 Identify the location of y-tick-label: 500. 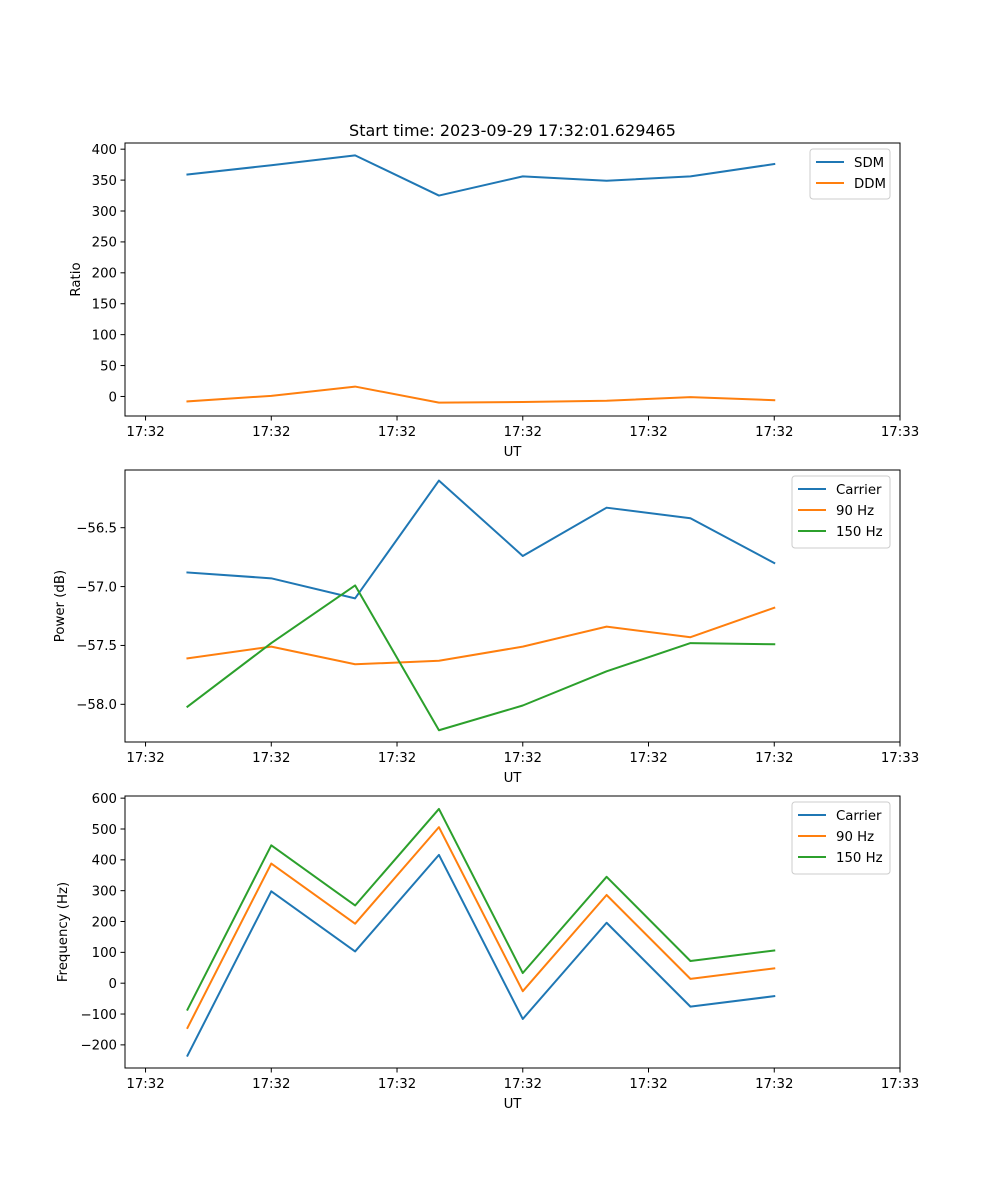
(104, 830).